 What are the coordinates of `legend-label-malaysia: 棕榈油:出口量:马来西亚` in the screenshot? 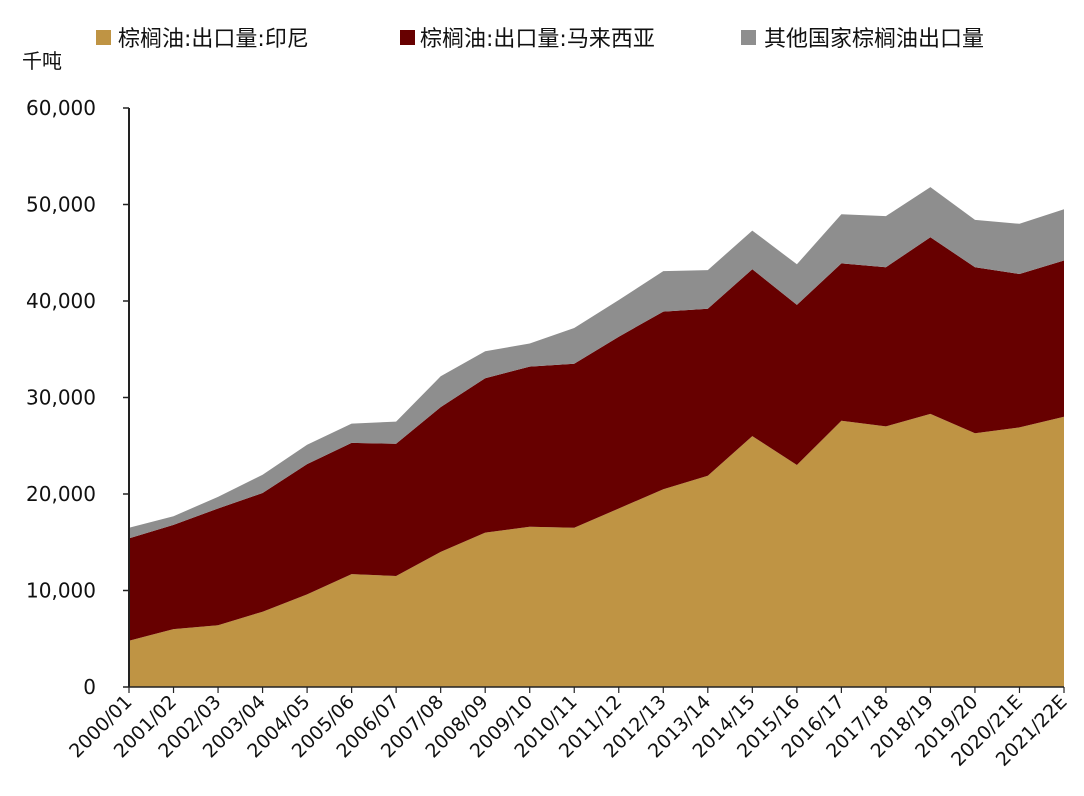 It's located at (537, 39).